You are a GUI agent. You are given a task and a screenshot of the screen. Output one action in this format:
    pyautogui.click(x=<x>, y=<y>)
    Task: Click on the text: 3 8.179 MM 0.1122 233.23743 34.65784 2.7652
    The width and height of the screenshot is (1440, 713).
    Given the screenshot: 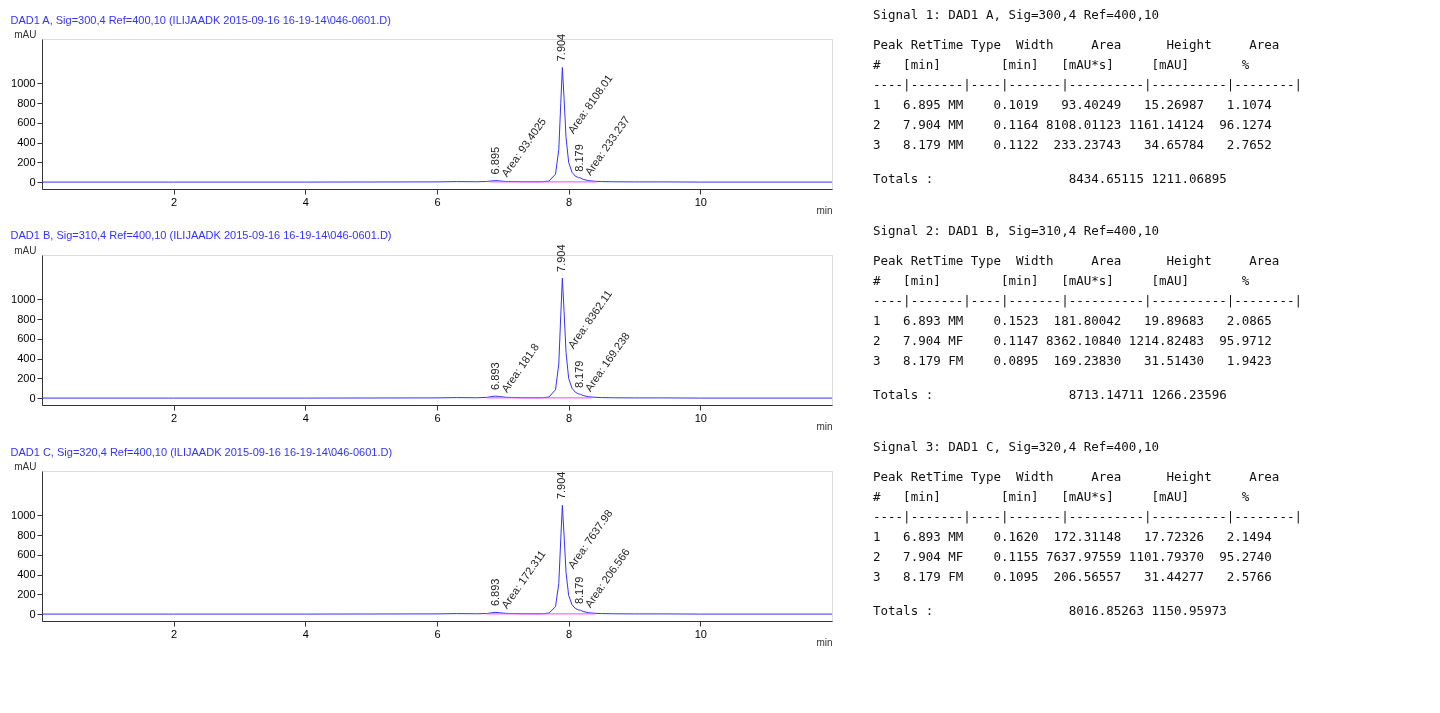 What is the action you would take?
    pyautogui.click(x=1072, y=144)
    